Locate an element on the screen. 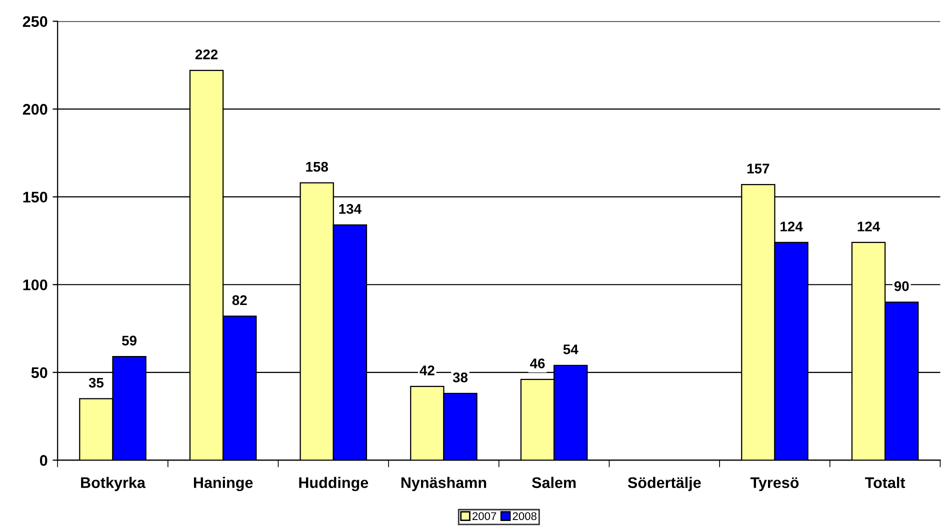  data-label: 82 is located at coordinates (239, 300).